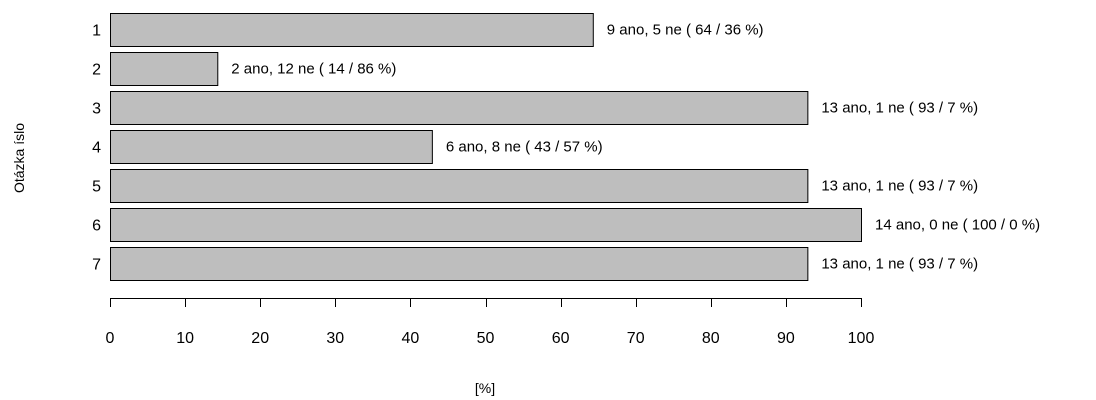 This screenshot has height=400, width=1096. What do you see at coordinates (485, 388) in the screenshot?
I see `x-axis-title: [%]` at bounding box center [485, 388].